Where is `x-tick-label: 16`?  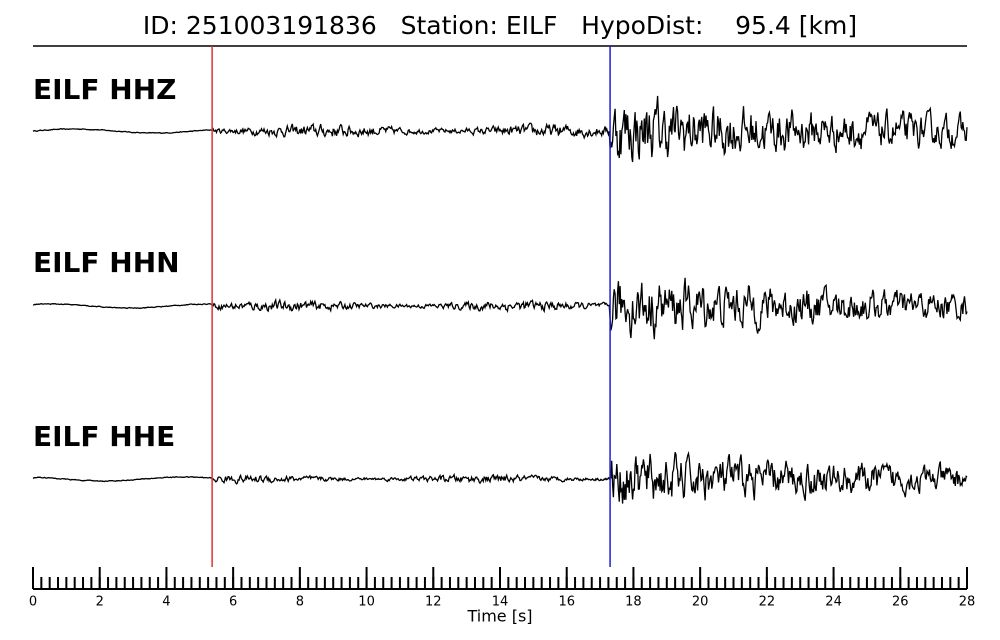 x-tick-label: 16 is located at coordinates (566, 602).